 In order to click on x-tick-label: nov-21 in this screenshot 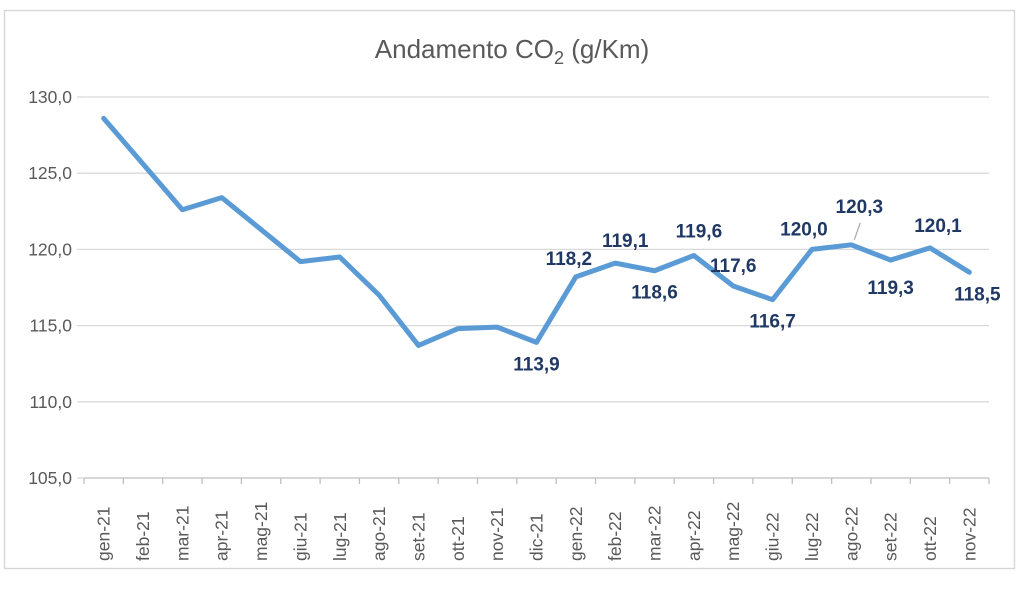, I will do `click(497, 534)`.